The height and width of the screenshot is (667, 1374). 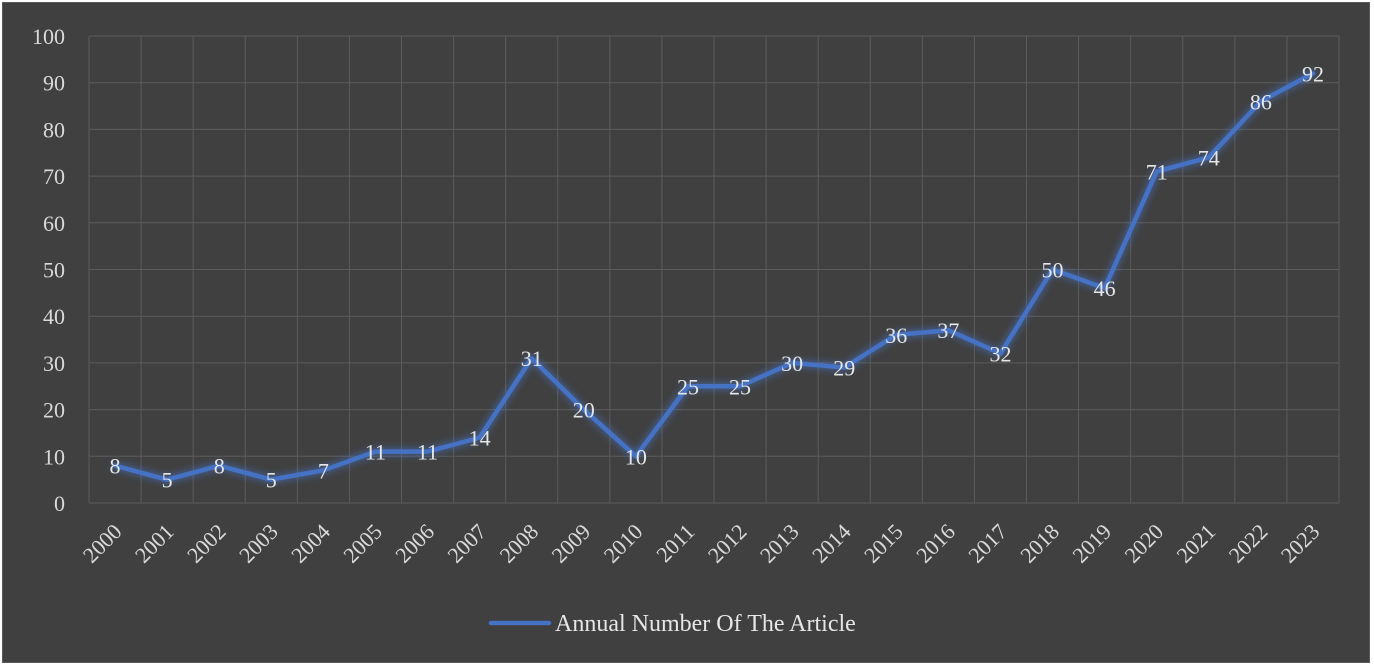 I want to click on x-tick-label: 2000, so click(x=102, y=543).